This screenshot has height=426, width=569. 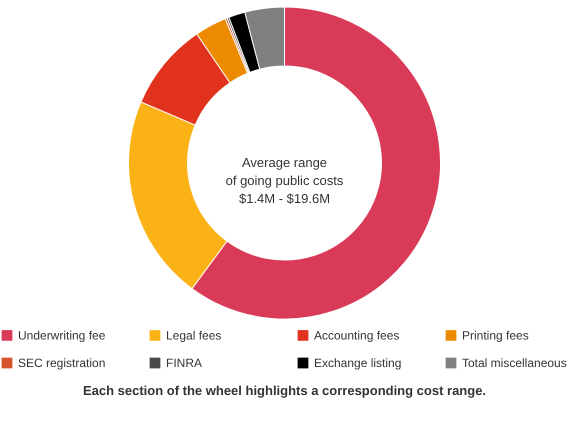 I want to click on text: Each section of the wheel highlights a corresponding cost range., so click(x=284, y=390).